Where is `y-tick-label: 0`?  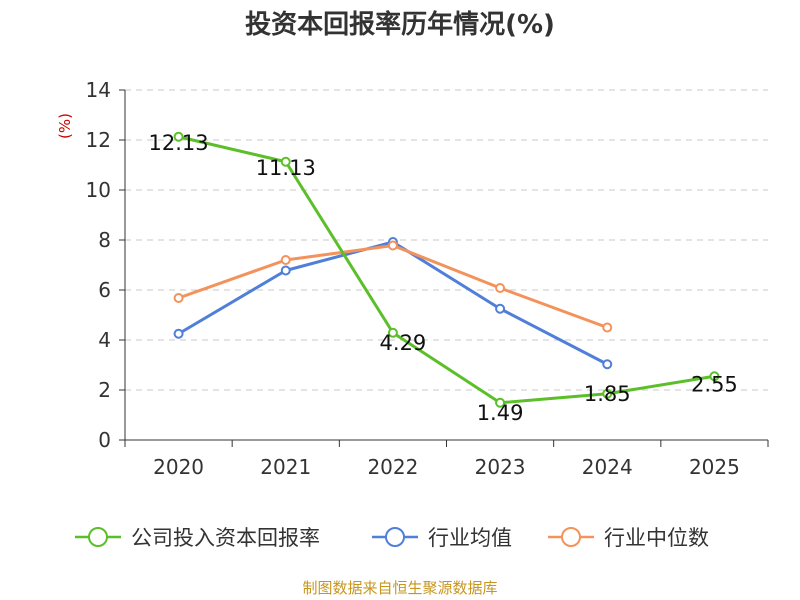
y-tick-label: 0 is located at coordinates (104, 440).